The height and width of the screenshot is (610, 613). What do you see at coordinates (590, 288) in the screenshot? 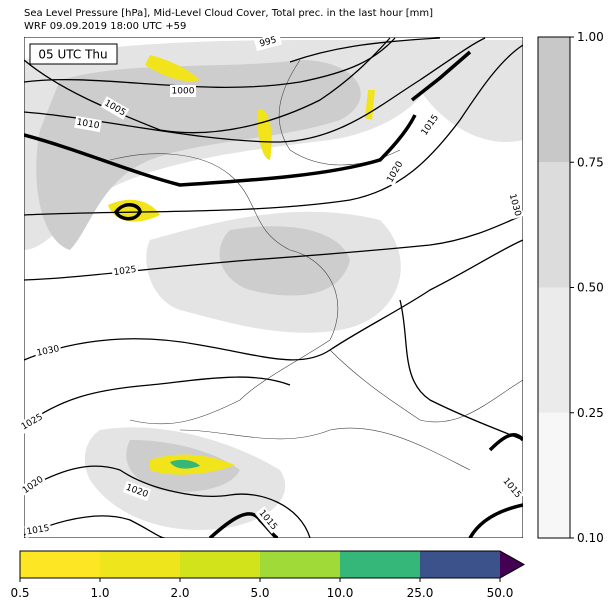
I see `colorbar-tick-label: 0.50` at bounding box center [590, 288].